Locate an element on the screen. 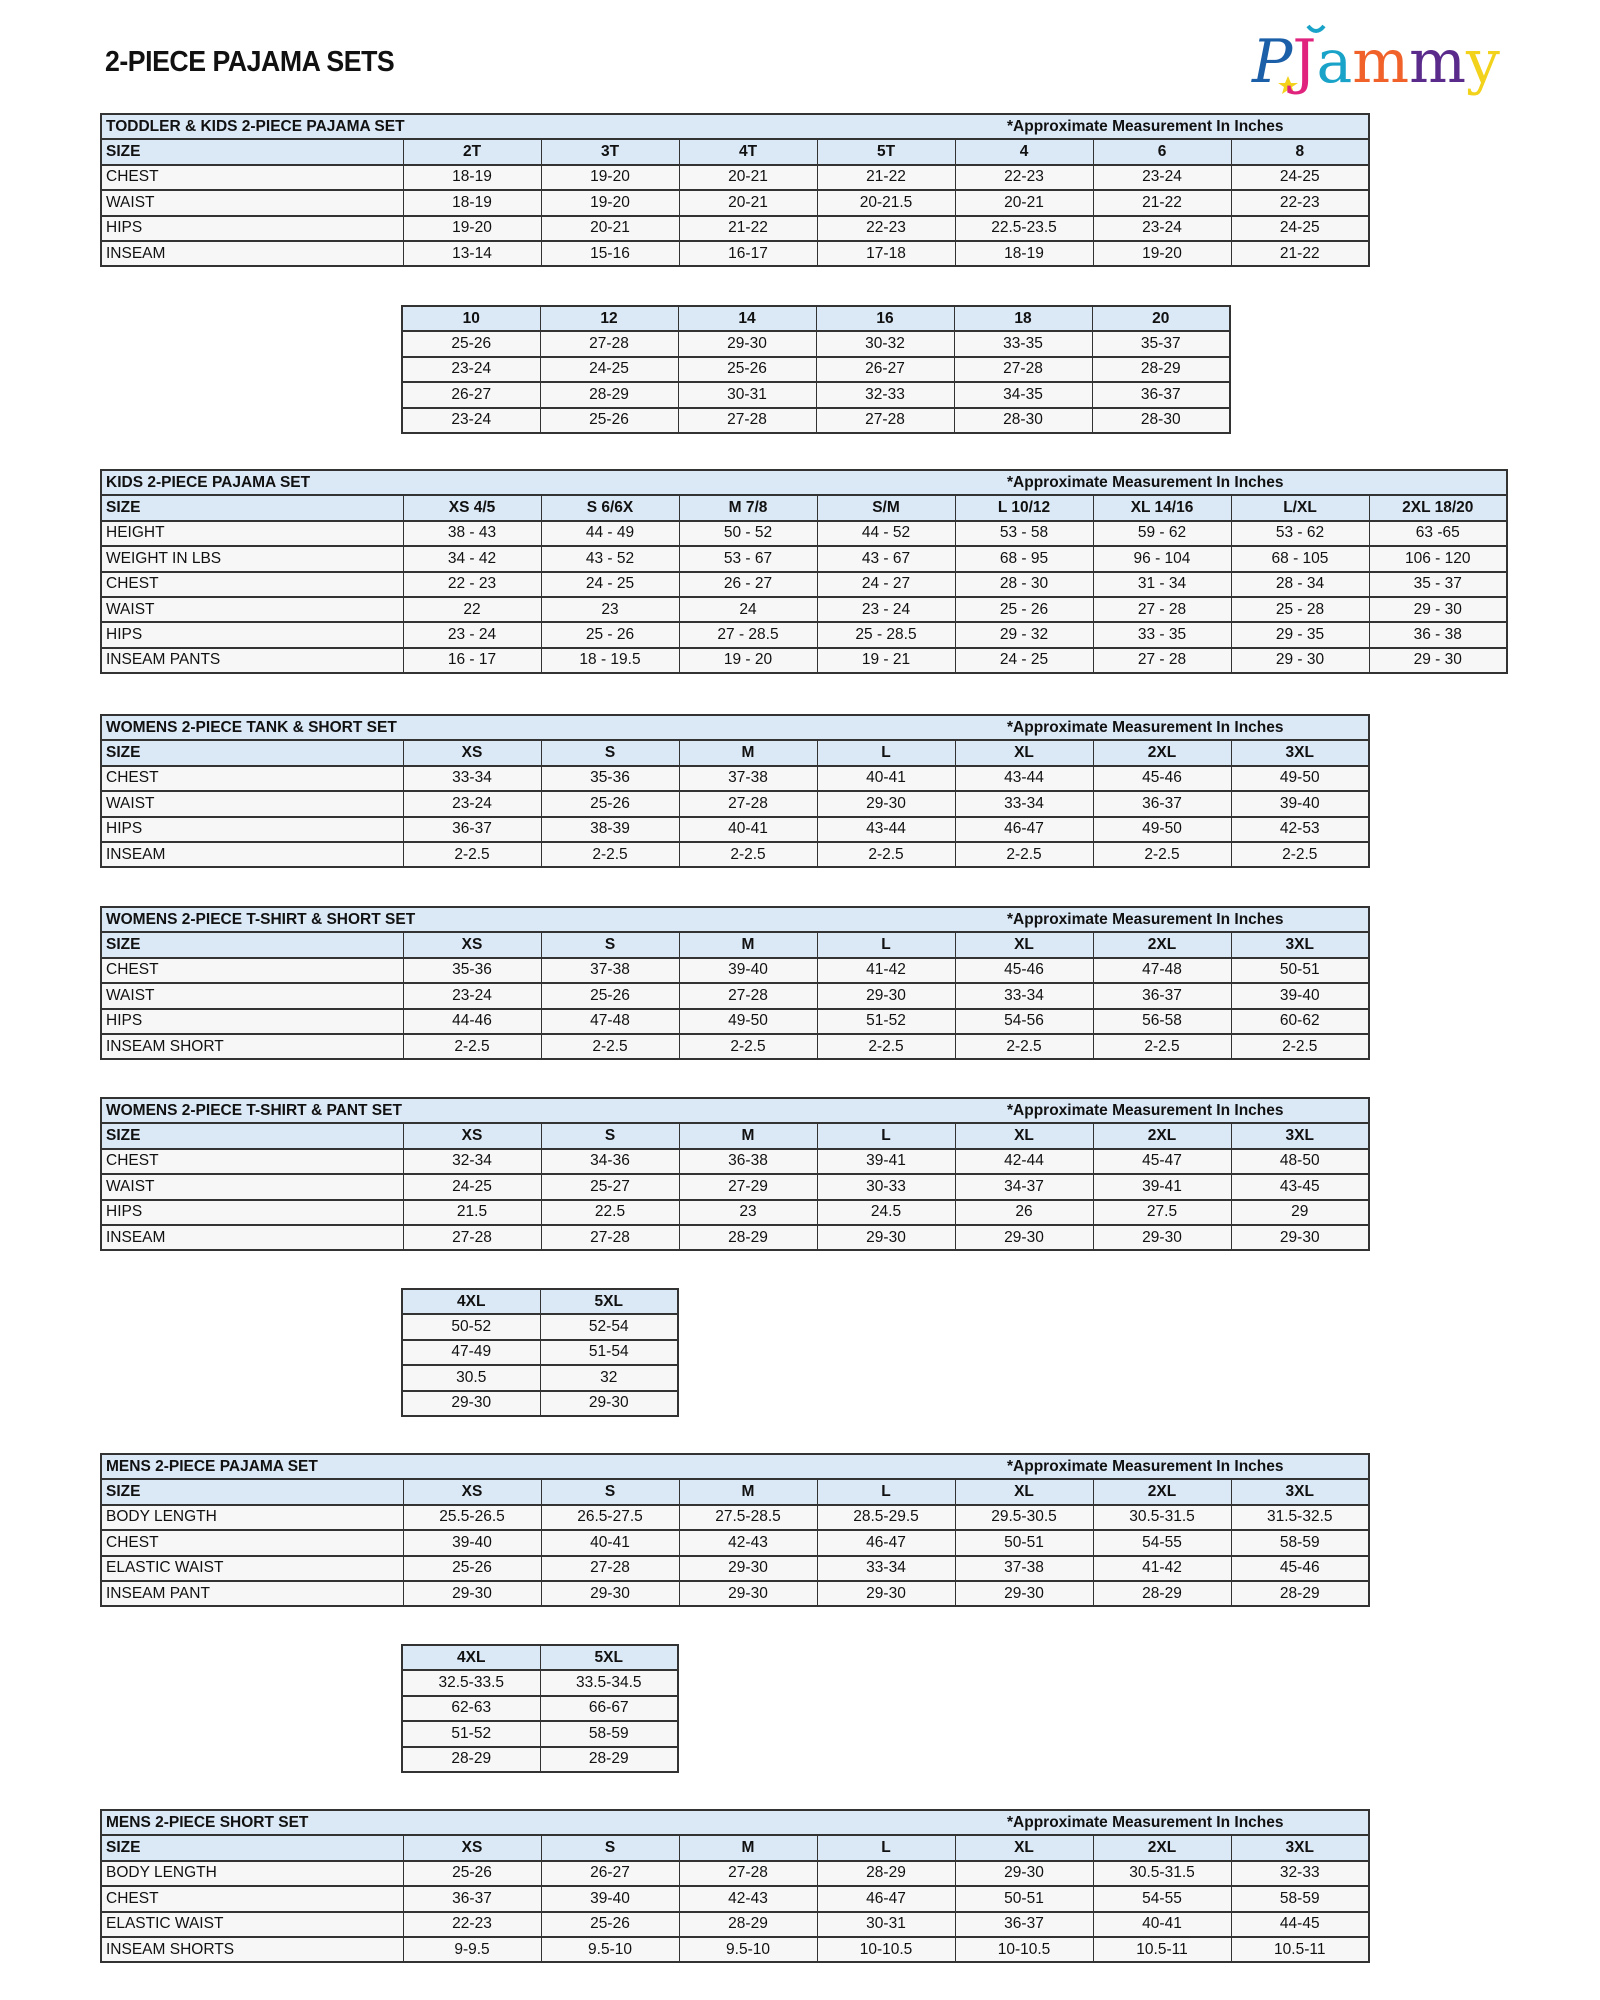 This screenshot has width=1600, height=2000. table-cell: 37-38 is located at coordinates (1023, 1567).